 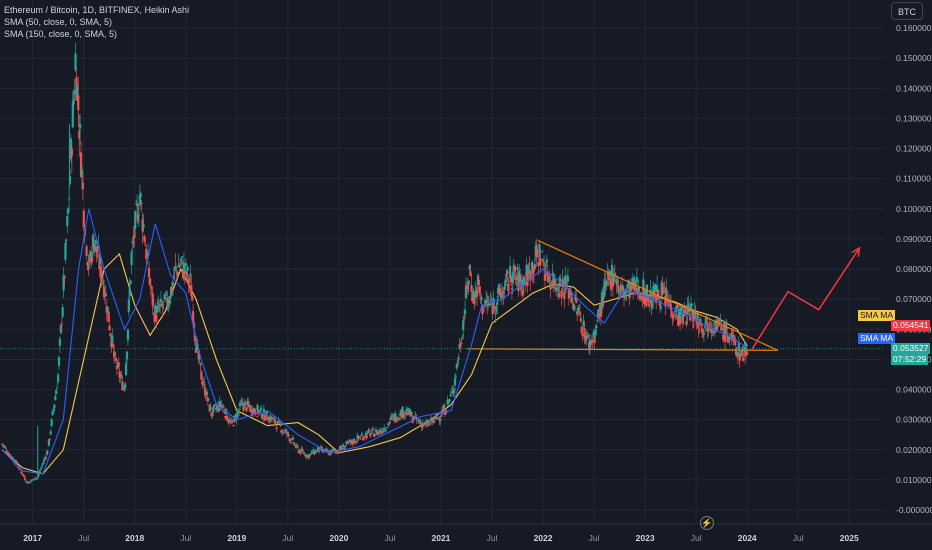 I want to click on y-tick-label: 0.100000, so click(x=914, y=209).